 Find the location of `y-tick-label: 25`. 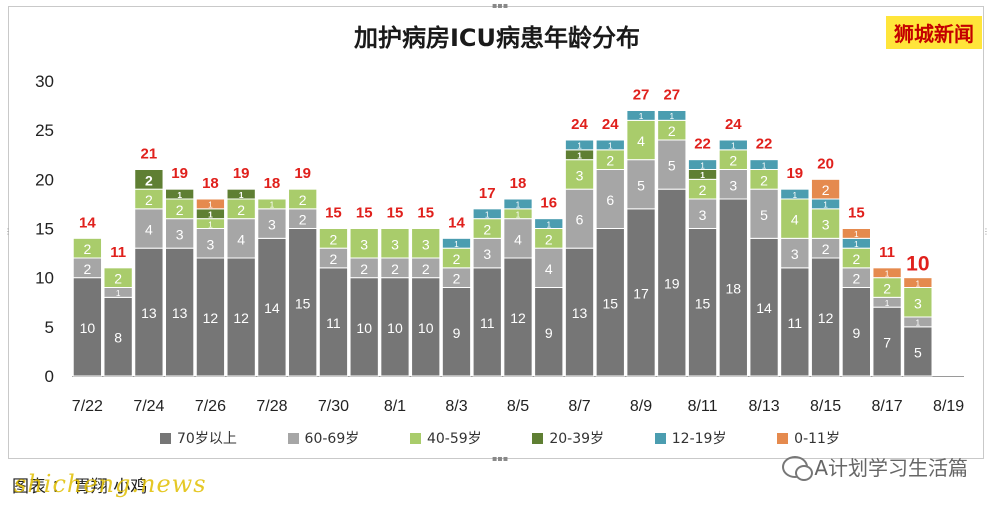

y-tick-label: 25 is located at coordinates (44, 130).